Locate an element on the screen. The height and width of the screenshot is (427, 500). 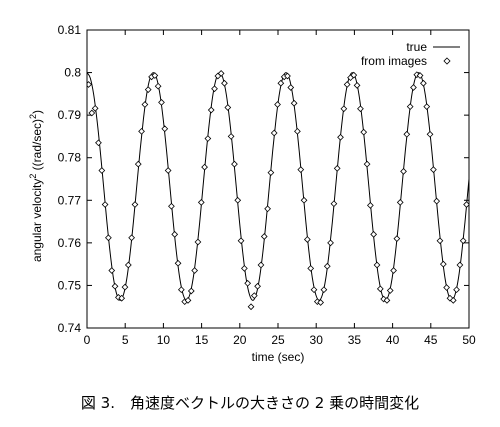
x-tick-label: 35 is located at coordinates (355, 340).